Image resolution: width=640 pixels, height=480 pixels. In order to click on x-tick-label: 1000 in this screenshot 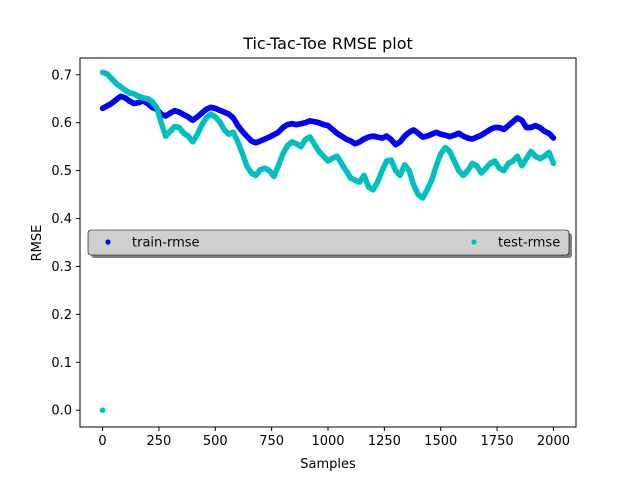, I will do `click(327, 441)`.